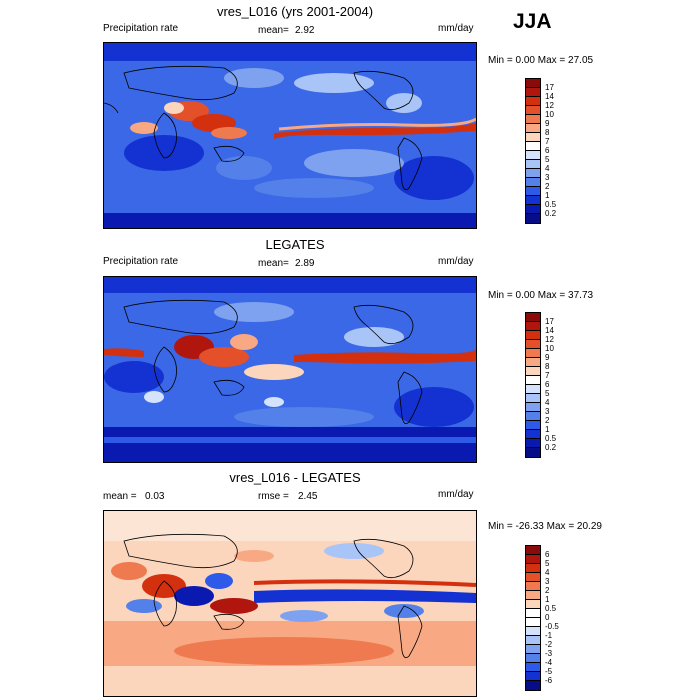  Describe the element at coordinates (273, 263) in the screenshot. I see `panel-2-mean-label: mean=` at that location.